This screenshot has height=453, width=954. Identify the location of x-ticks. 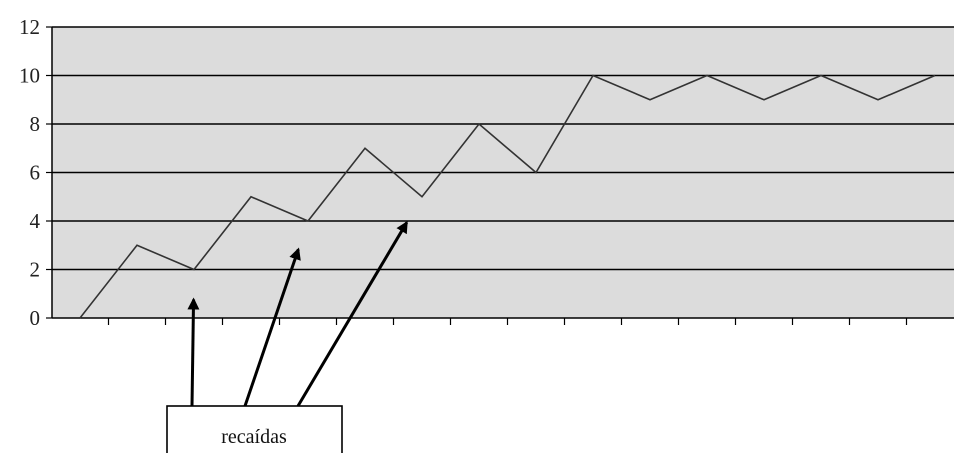
(507, 321).